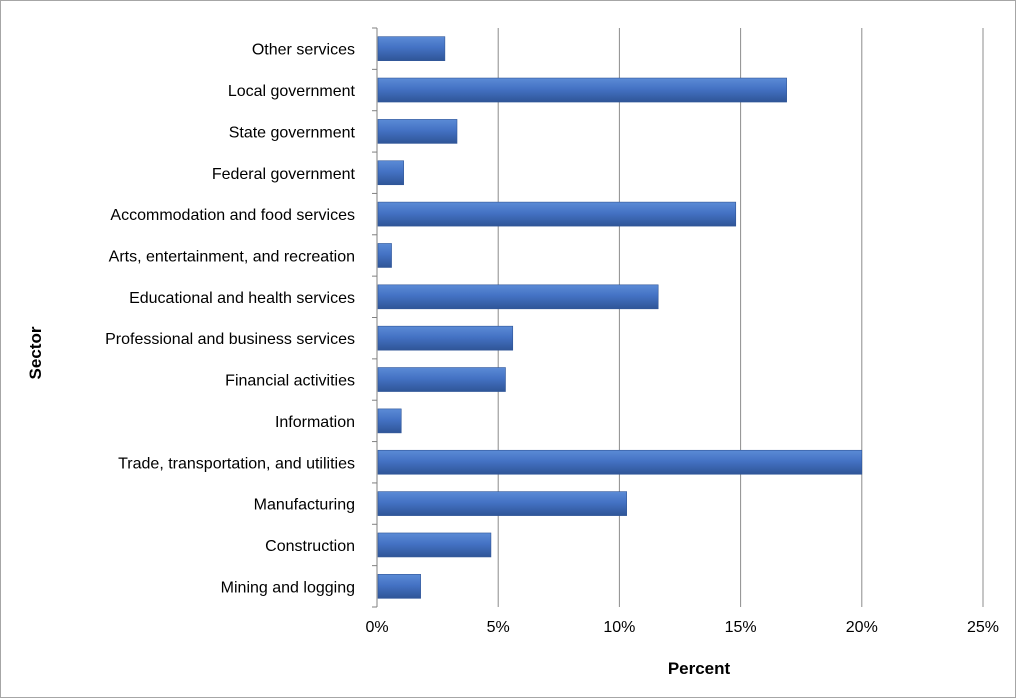 The image size is (1016, 699). Describe the element at coordinates (232, 256) in the screenshot. I see `category-label-5: Arts, entertainment, and recreation` at that location.